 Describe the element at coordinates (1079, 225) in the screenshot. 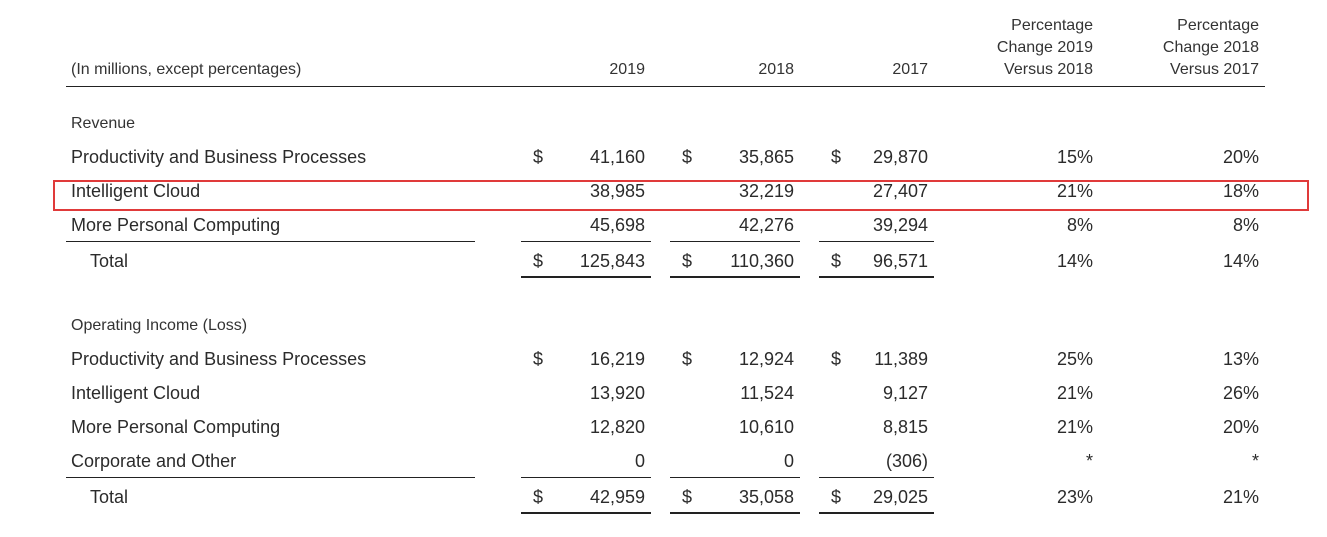

I see `pct-change-2019: 8%` at that location.